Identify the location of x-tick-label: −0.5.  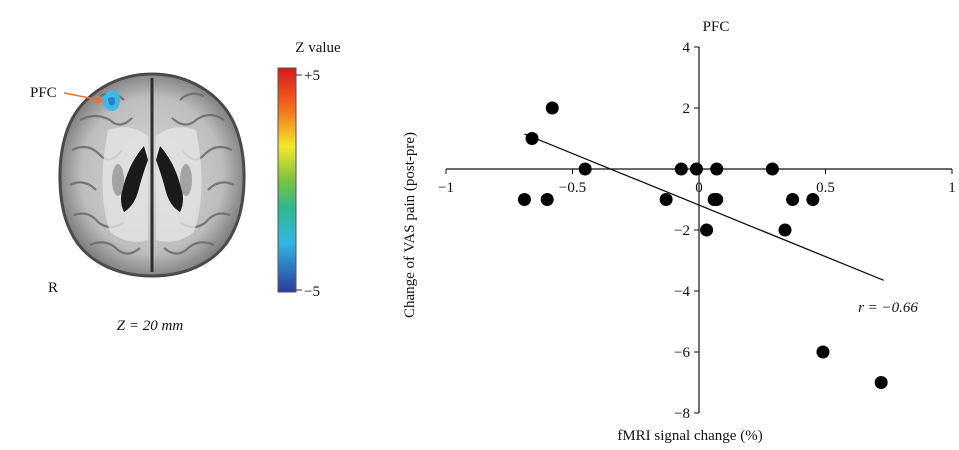
(572, 188).